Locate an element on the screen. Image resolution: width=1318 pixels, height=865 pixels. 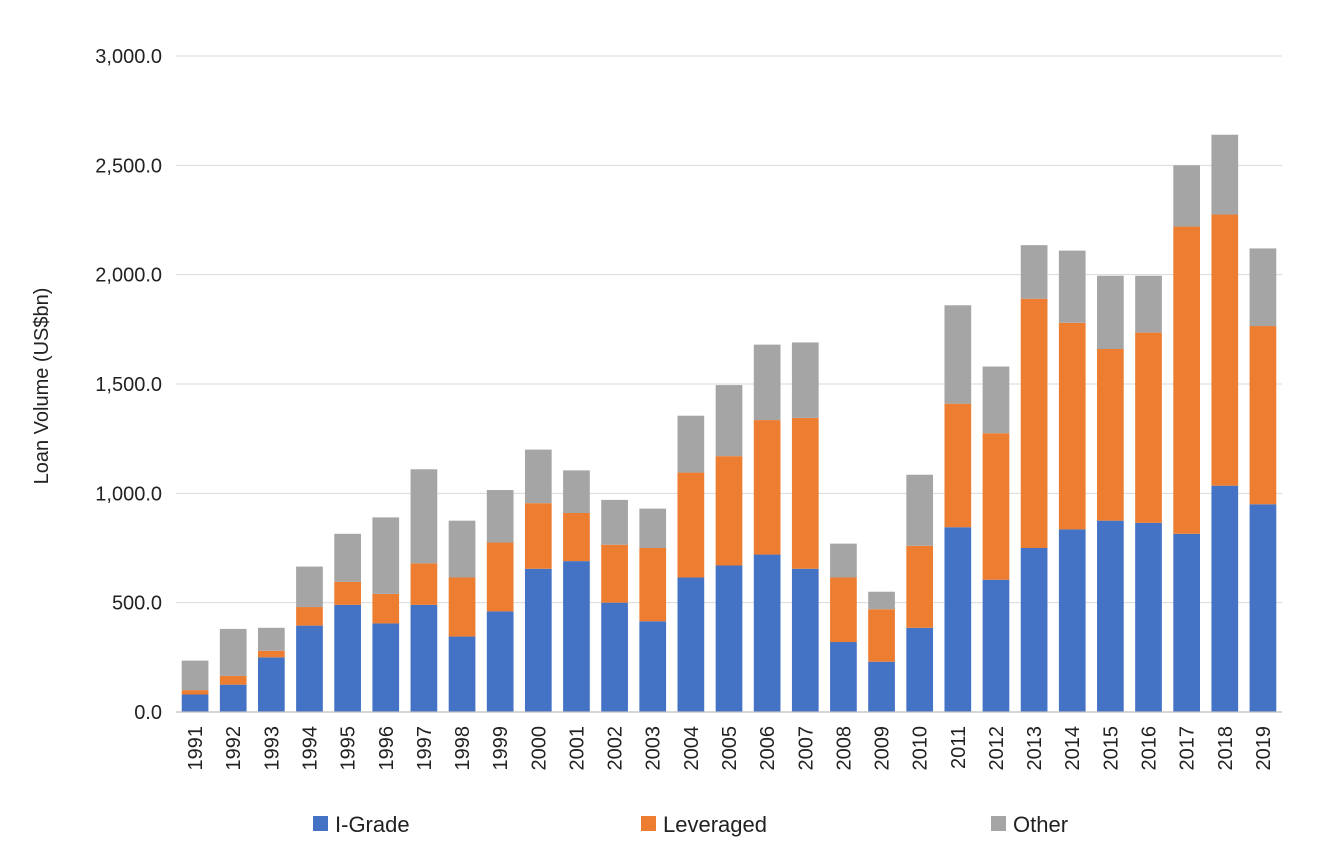
bar-segment-leveraged-2009 is located at coordinates (881, 635).